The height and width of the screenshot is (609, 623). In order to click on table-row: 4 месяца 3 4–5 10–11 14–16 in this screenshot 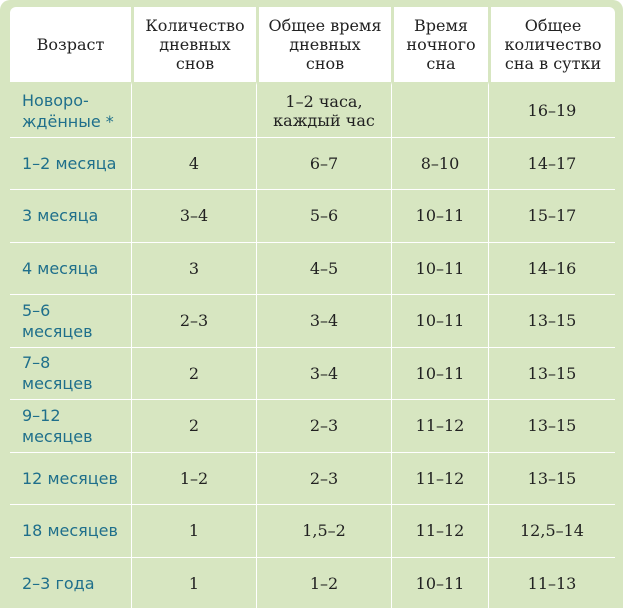, I will do `click(312, 268)`.